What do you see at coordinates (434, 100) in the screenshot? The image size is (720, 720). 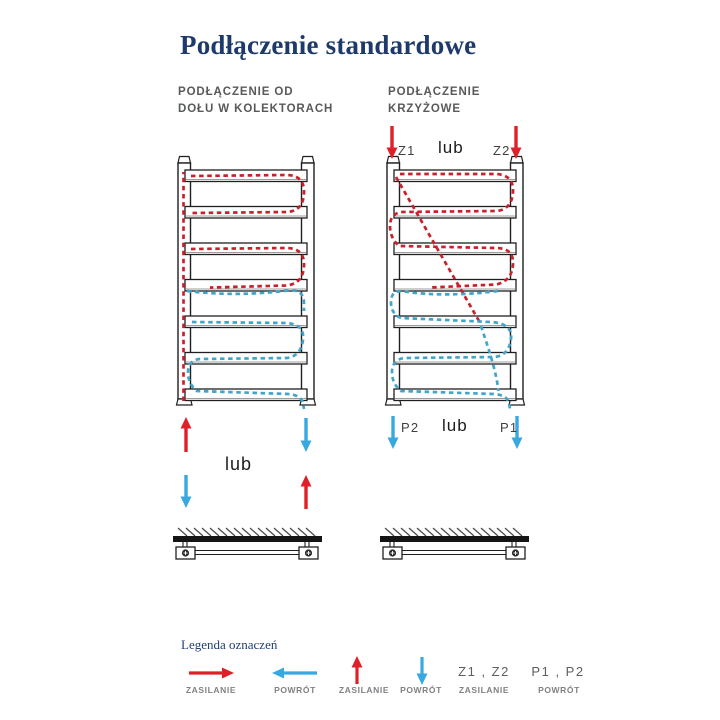 I see `right-diagram-subtitle: PODŁĄCZENIE KRZYŻOWE` at bounding box center [434, 100].